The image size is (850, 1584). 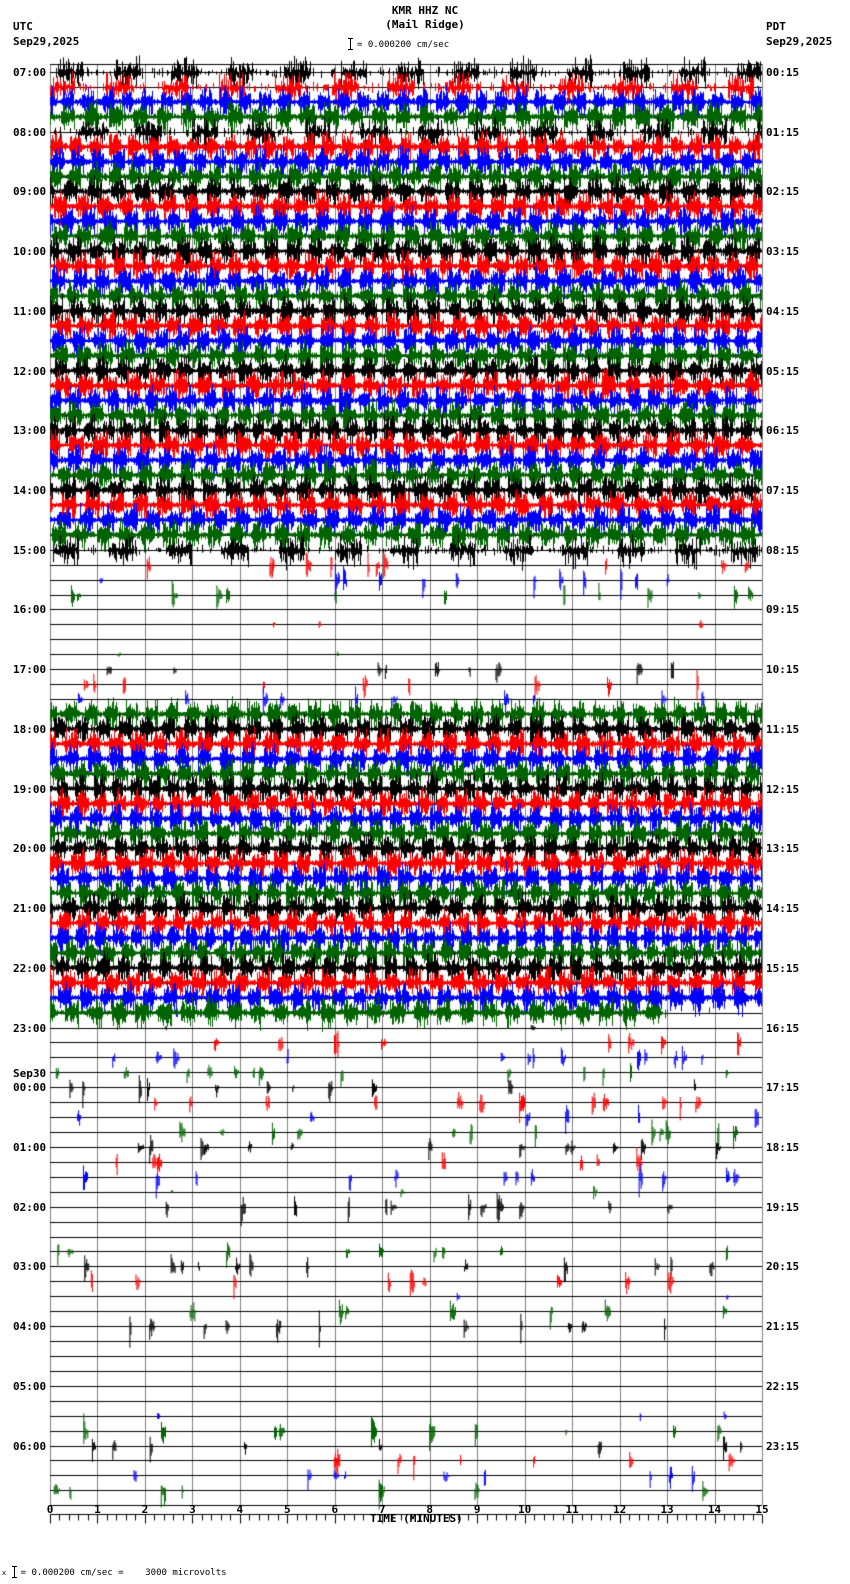 I want to click on right-time-label: 06:15, so click(x=783, y=431).